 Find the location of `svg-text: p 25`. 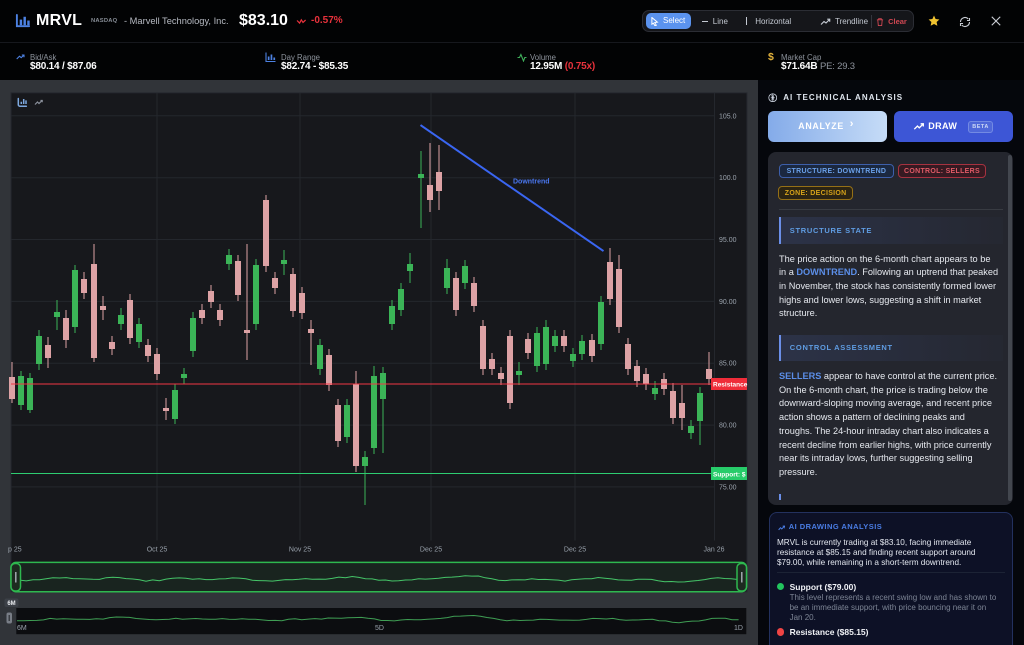

svg-text: p 25 is located at coordinates (15, 550).